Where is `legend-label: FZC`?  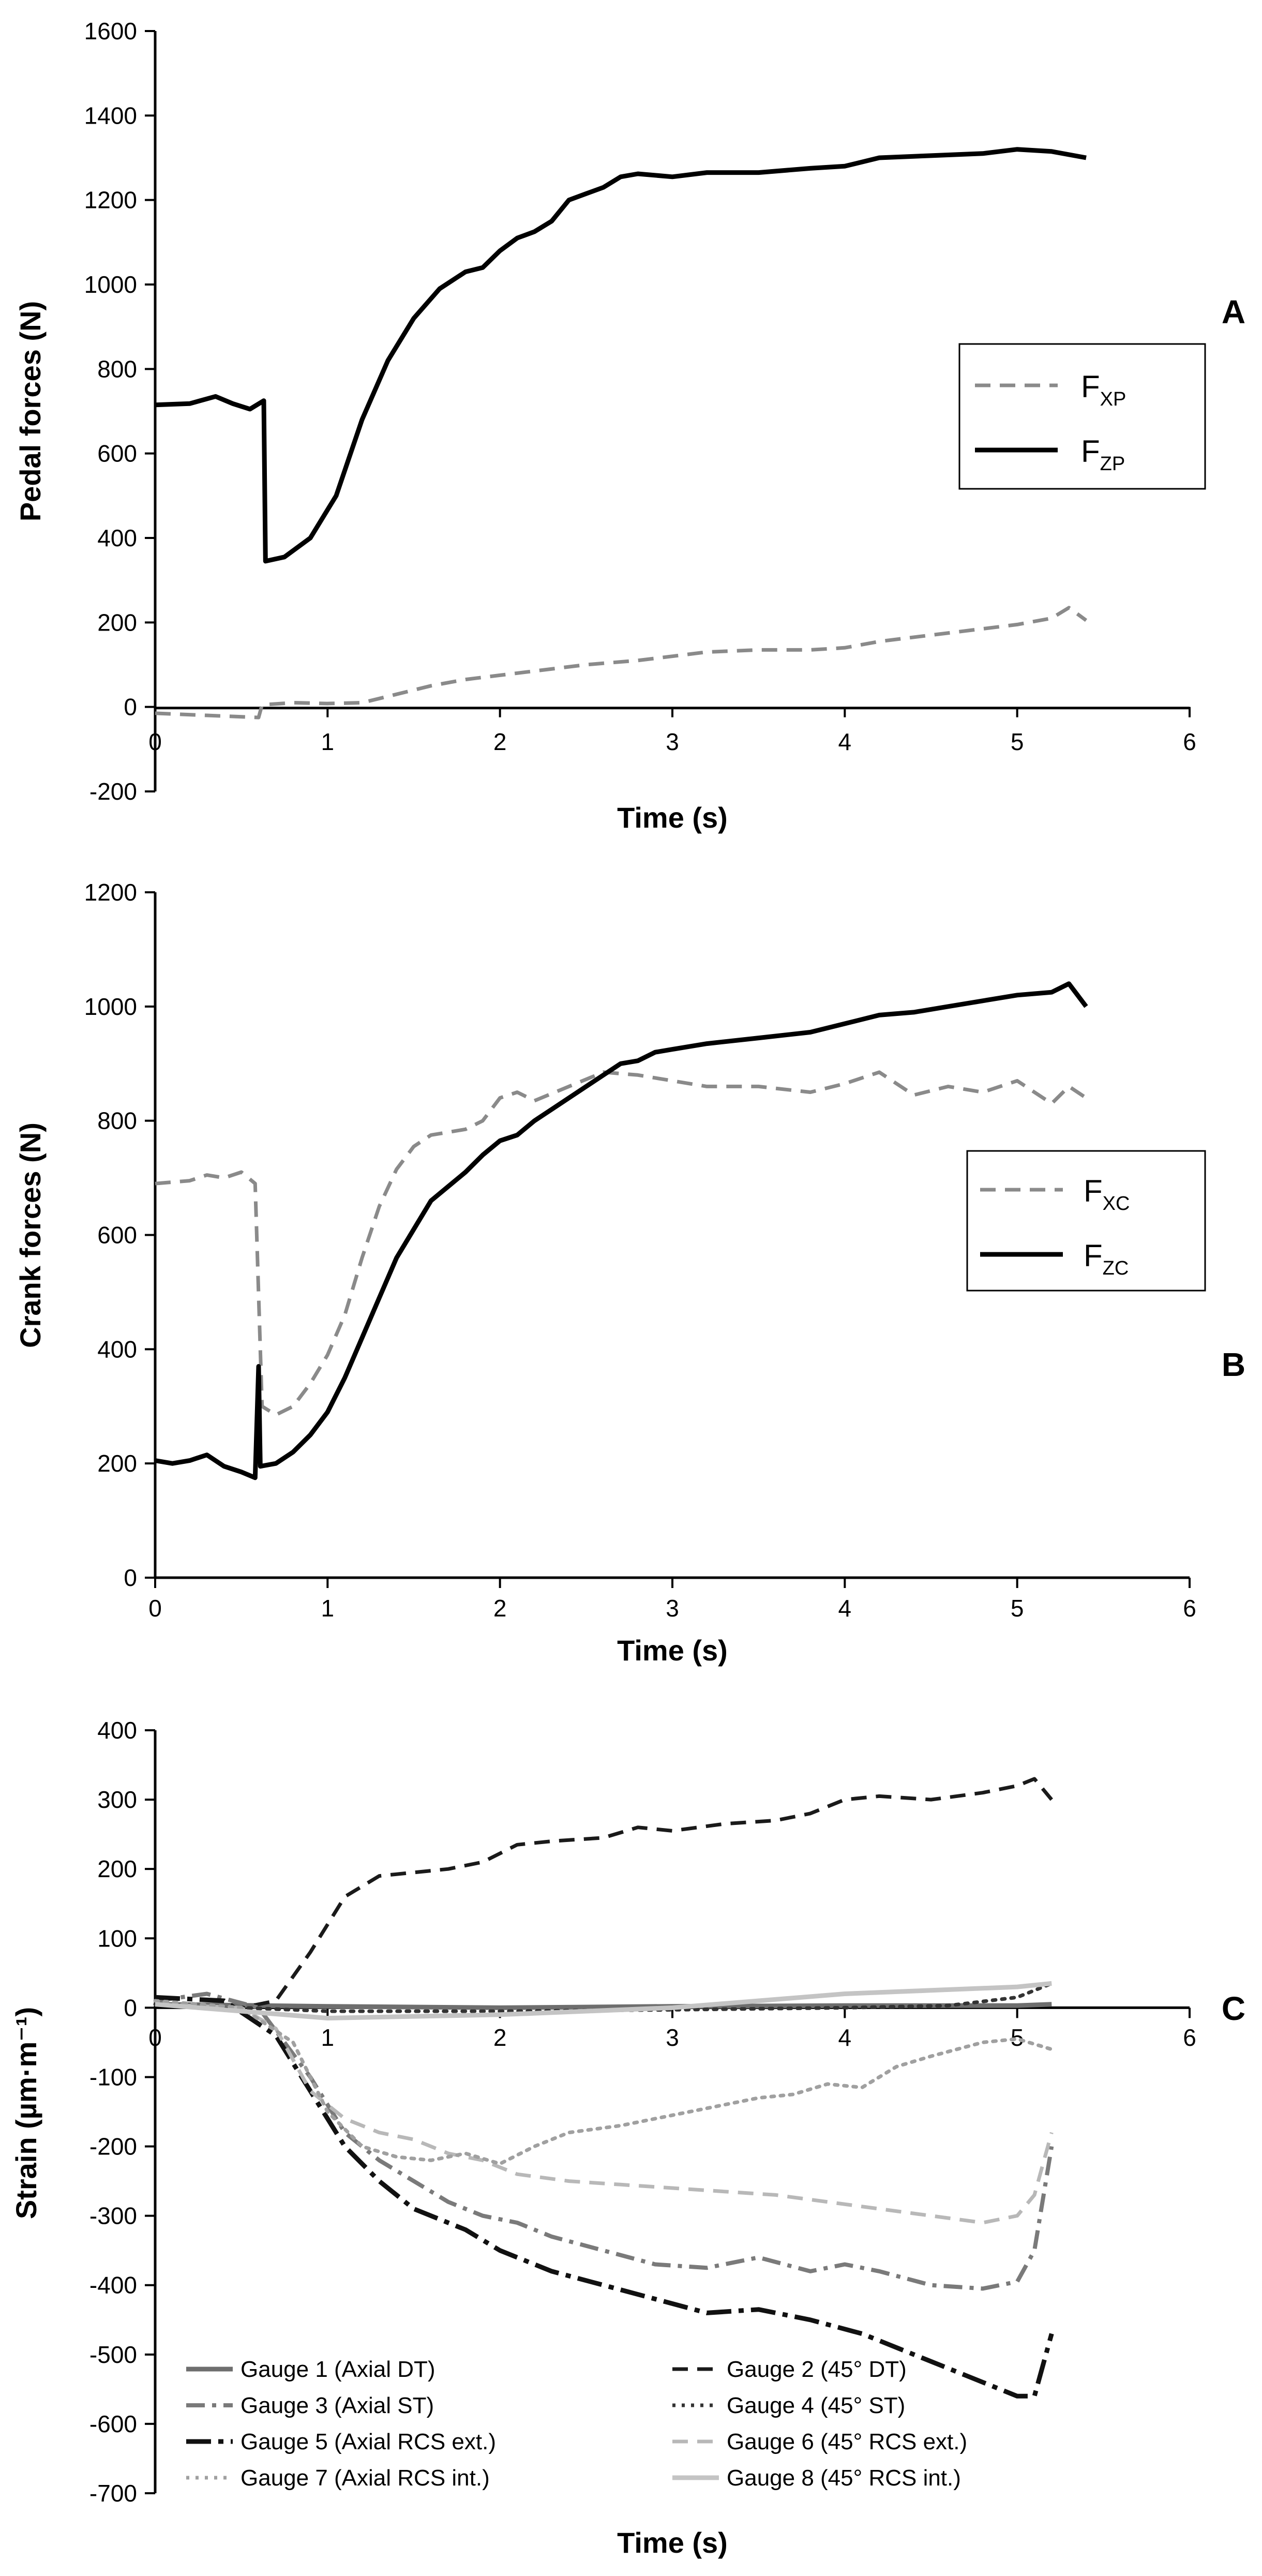
legend-label: FZC is located at coordinates (1106, 1258).